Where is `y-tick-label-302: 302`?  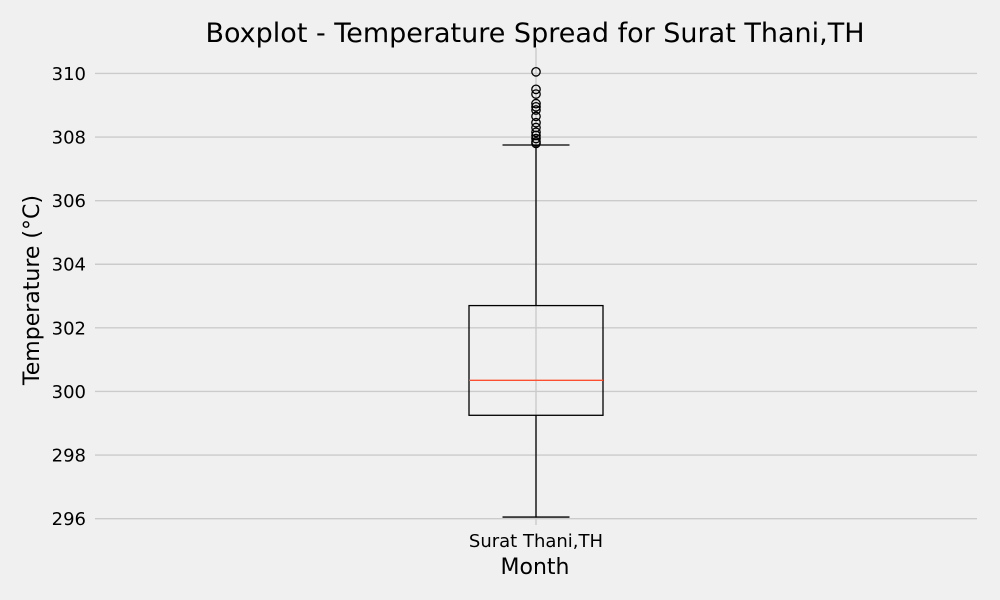 y-tick-label-302: 302 is located at coordinates (69, 328).